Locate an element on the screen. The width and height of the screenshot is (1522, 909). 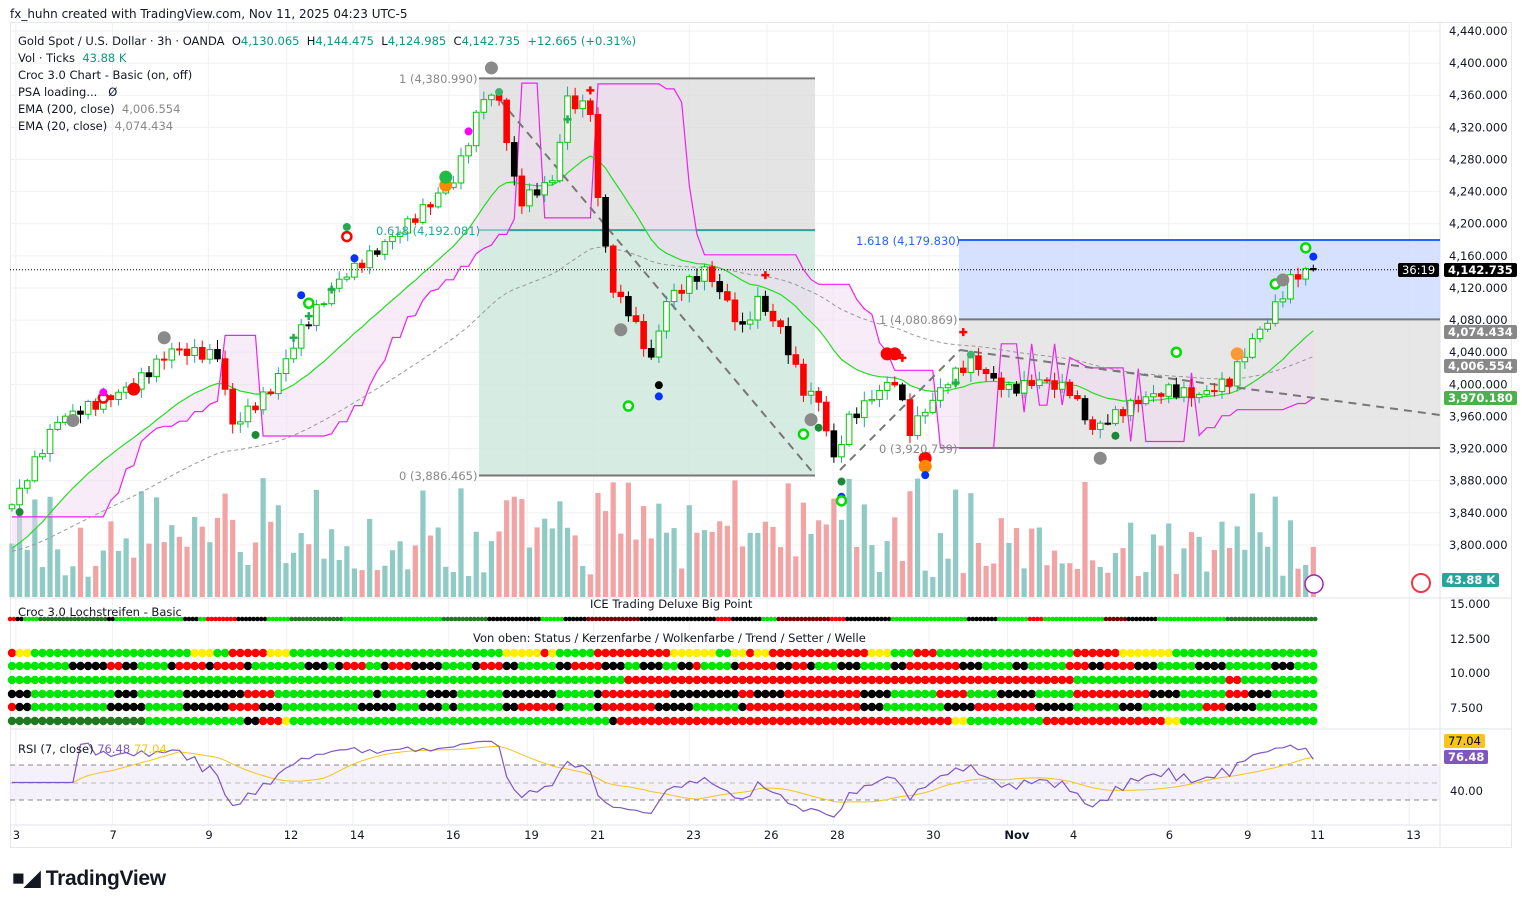
last-price-tag: 4,142.735 is located at coordinates (1480, 270).